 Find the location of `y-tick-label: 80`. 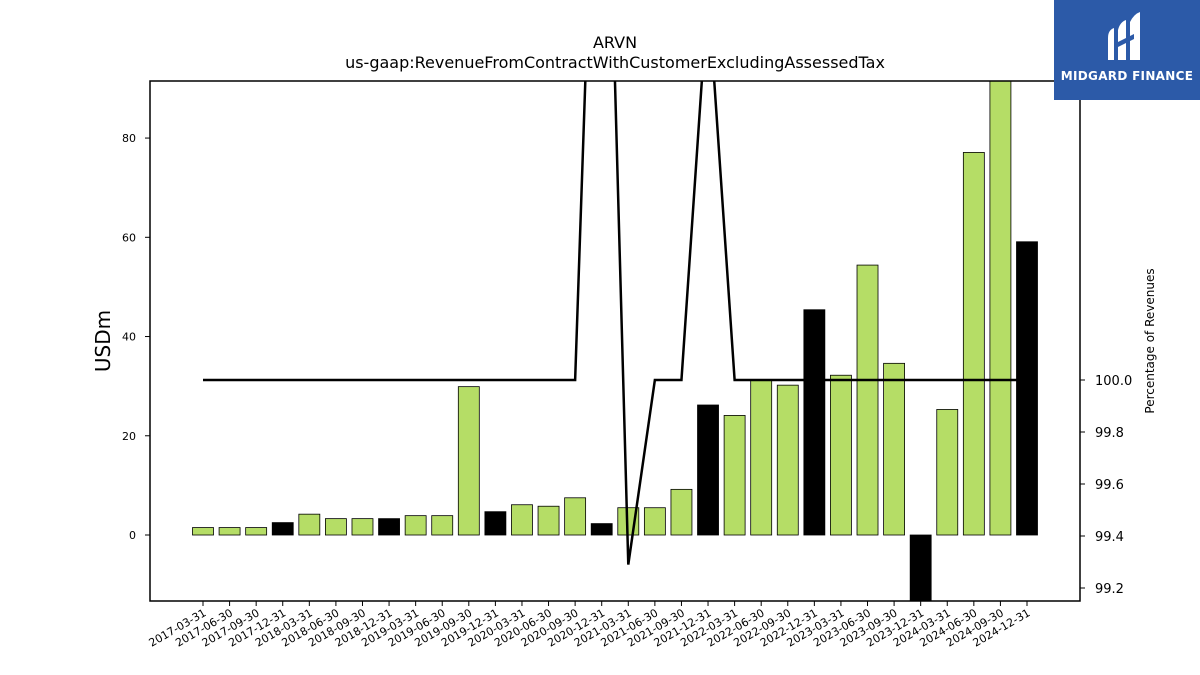

y-tick-label: 80 is located at coordinates (129, 138).